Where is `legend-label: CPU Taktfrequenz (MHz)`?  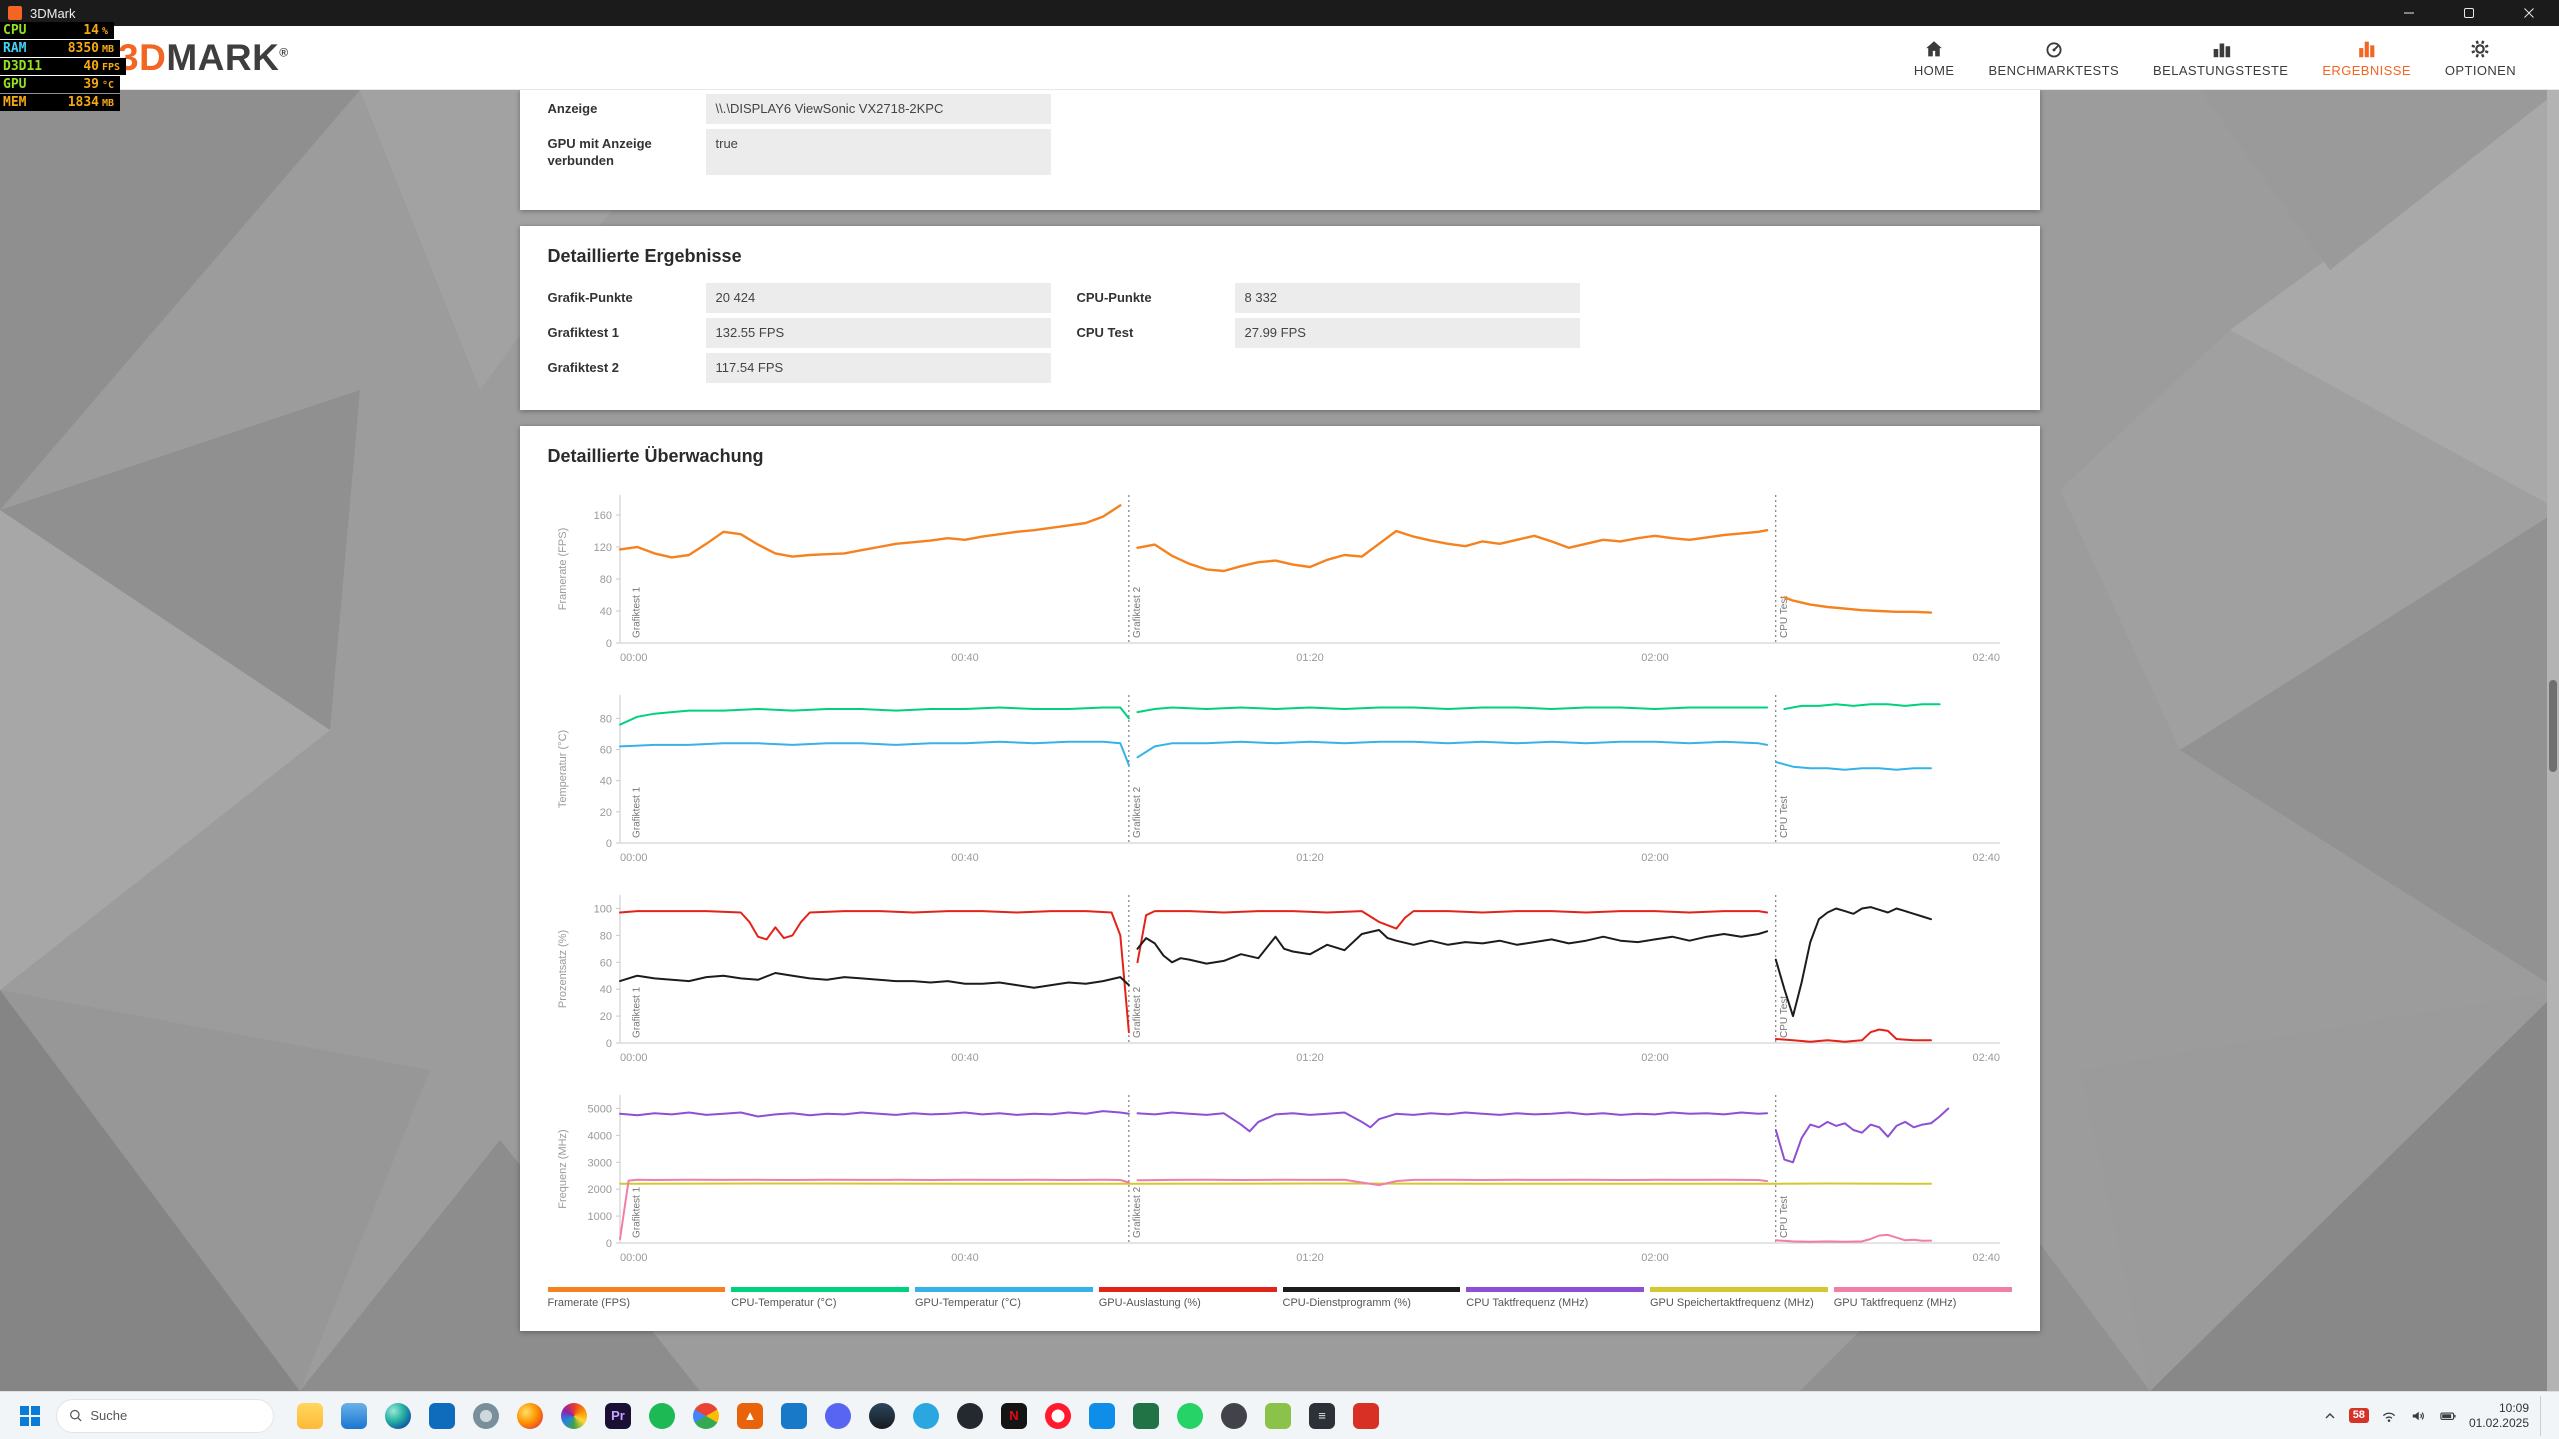
legend-label: CPU Taktfrequenz (MHz) is located at coordinates (1527, 1303).